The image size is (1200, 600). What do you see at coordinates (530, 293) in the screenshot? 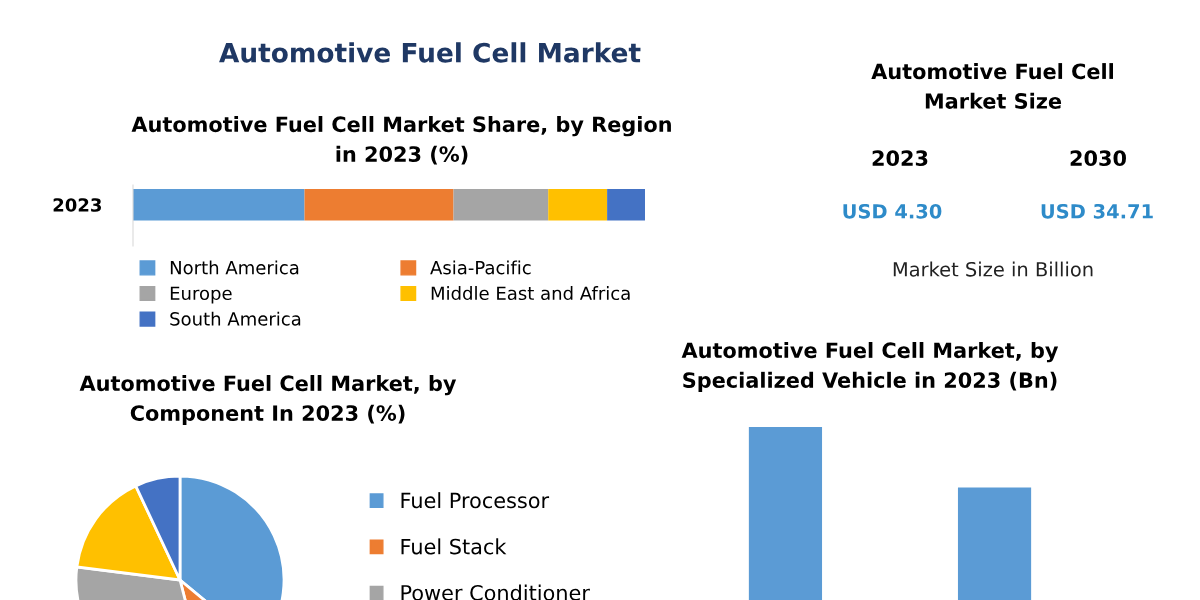
I see `legend-label: Middle East and Africa` at bounding box center [530, 293].